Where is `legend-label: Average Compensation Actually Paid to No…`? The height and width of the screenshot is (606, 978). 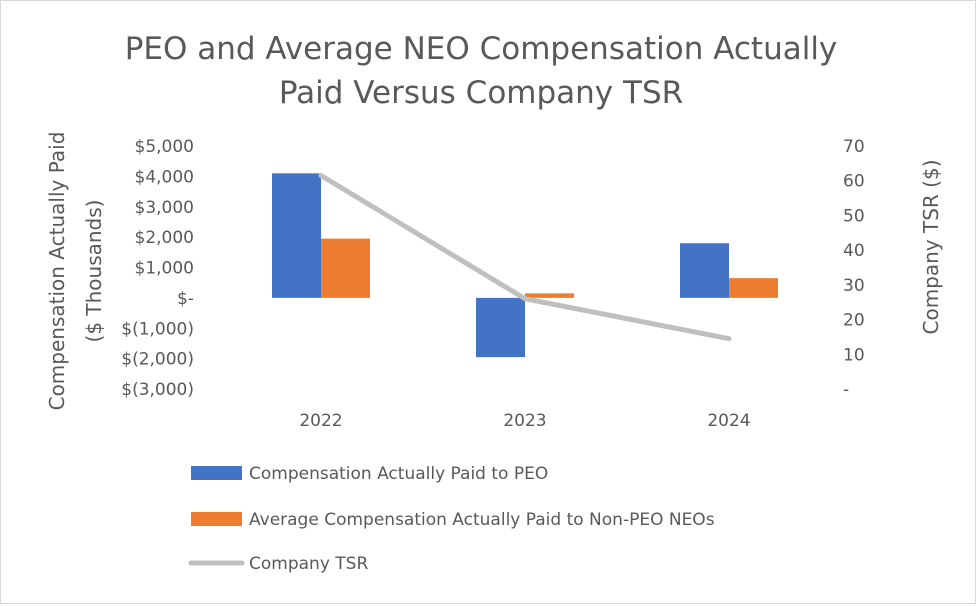 legend-label: Average Compensation Actually Paid to No… is located at coordinates (482, 520).